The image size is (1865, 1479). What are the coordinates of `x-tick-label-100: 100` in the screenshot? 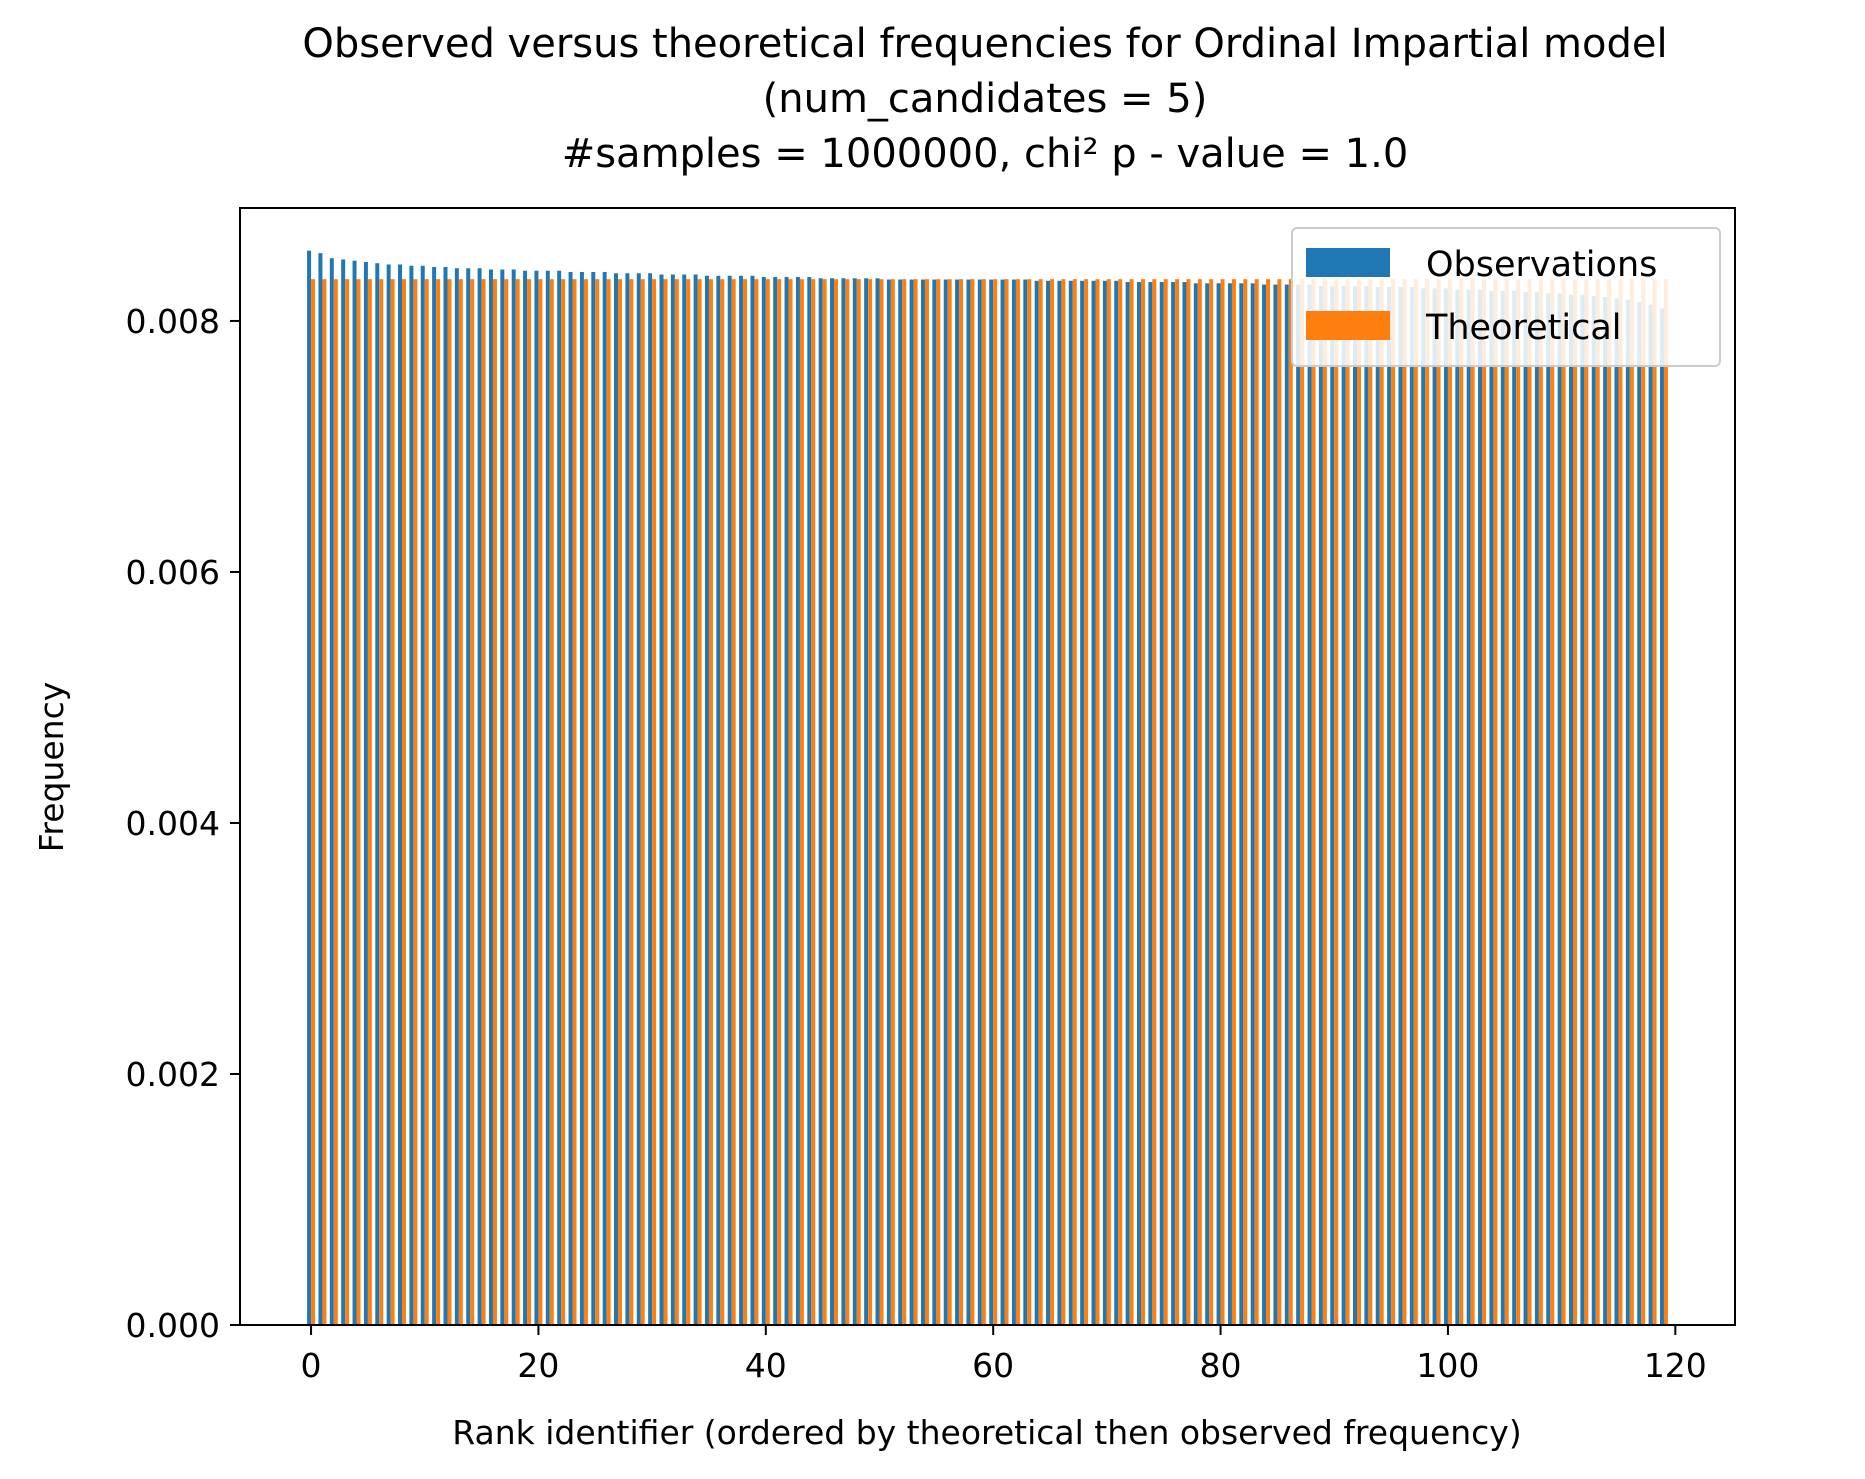 It's located at (1447, 1365).